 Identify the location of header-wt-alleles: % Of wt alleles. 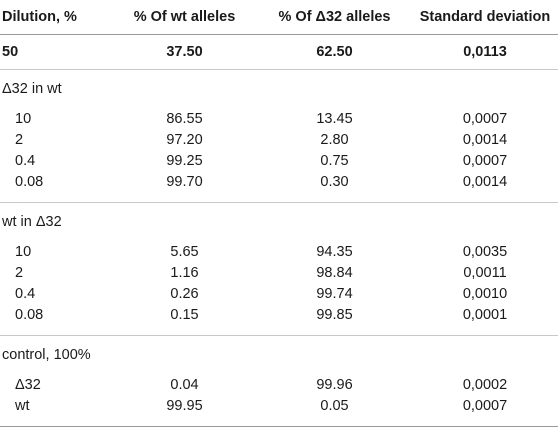
(184, 17).